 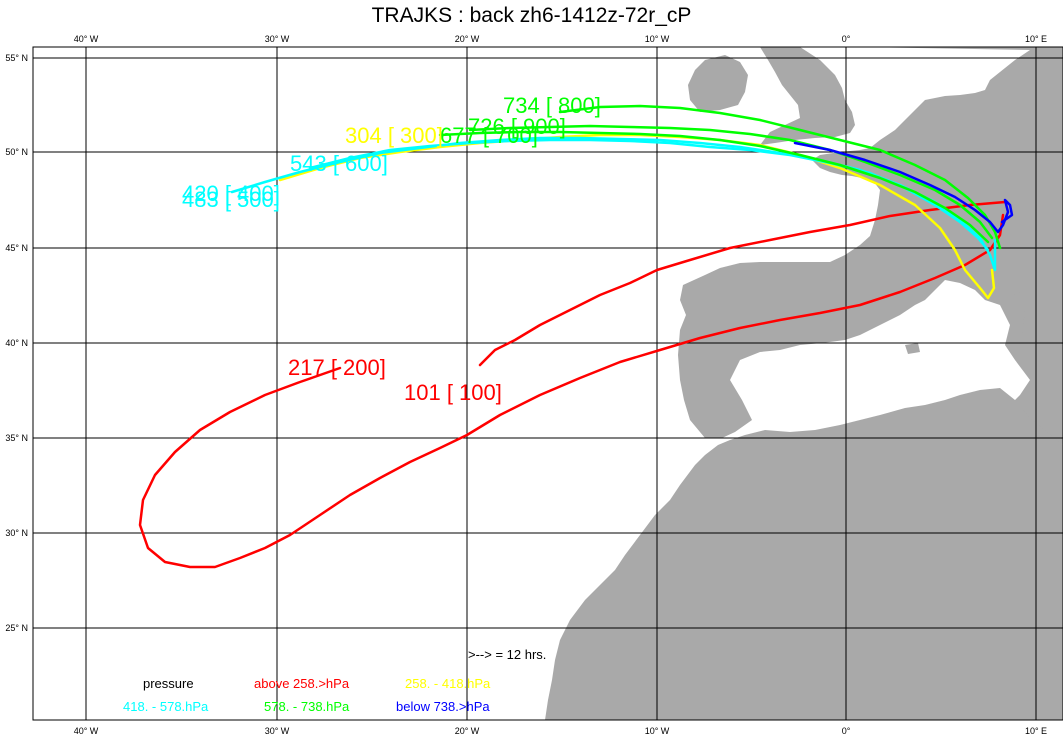 What do you see at coordinates (16, 248) in the screenshot?
I see `lat-label: 45° N` at bounding box center [16, 248].